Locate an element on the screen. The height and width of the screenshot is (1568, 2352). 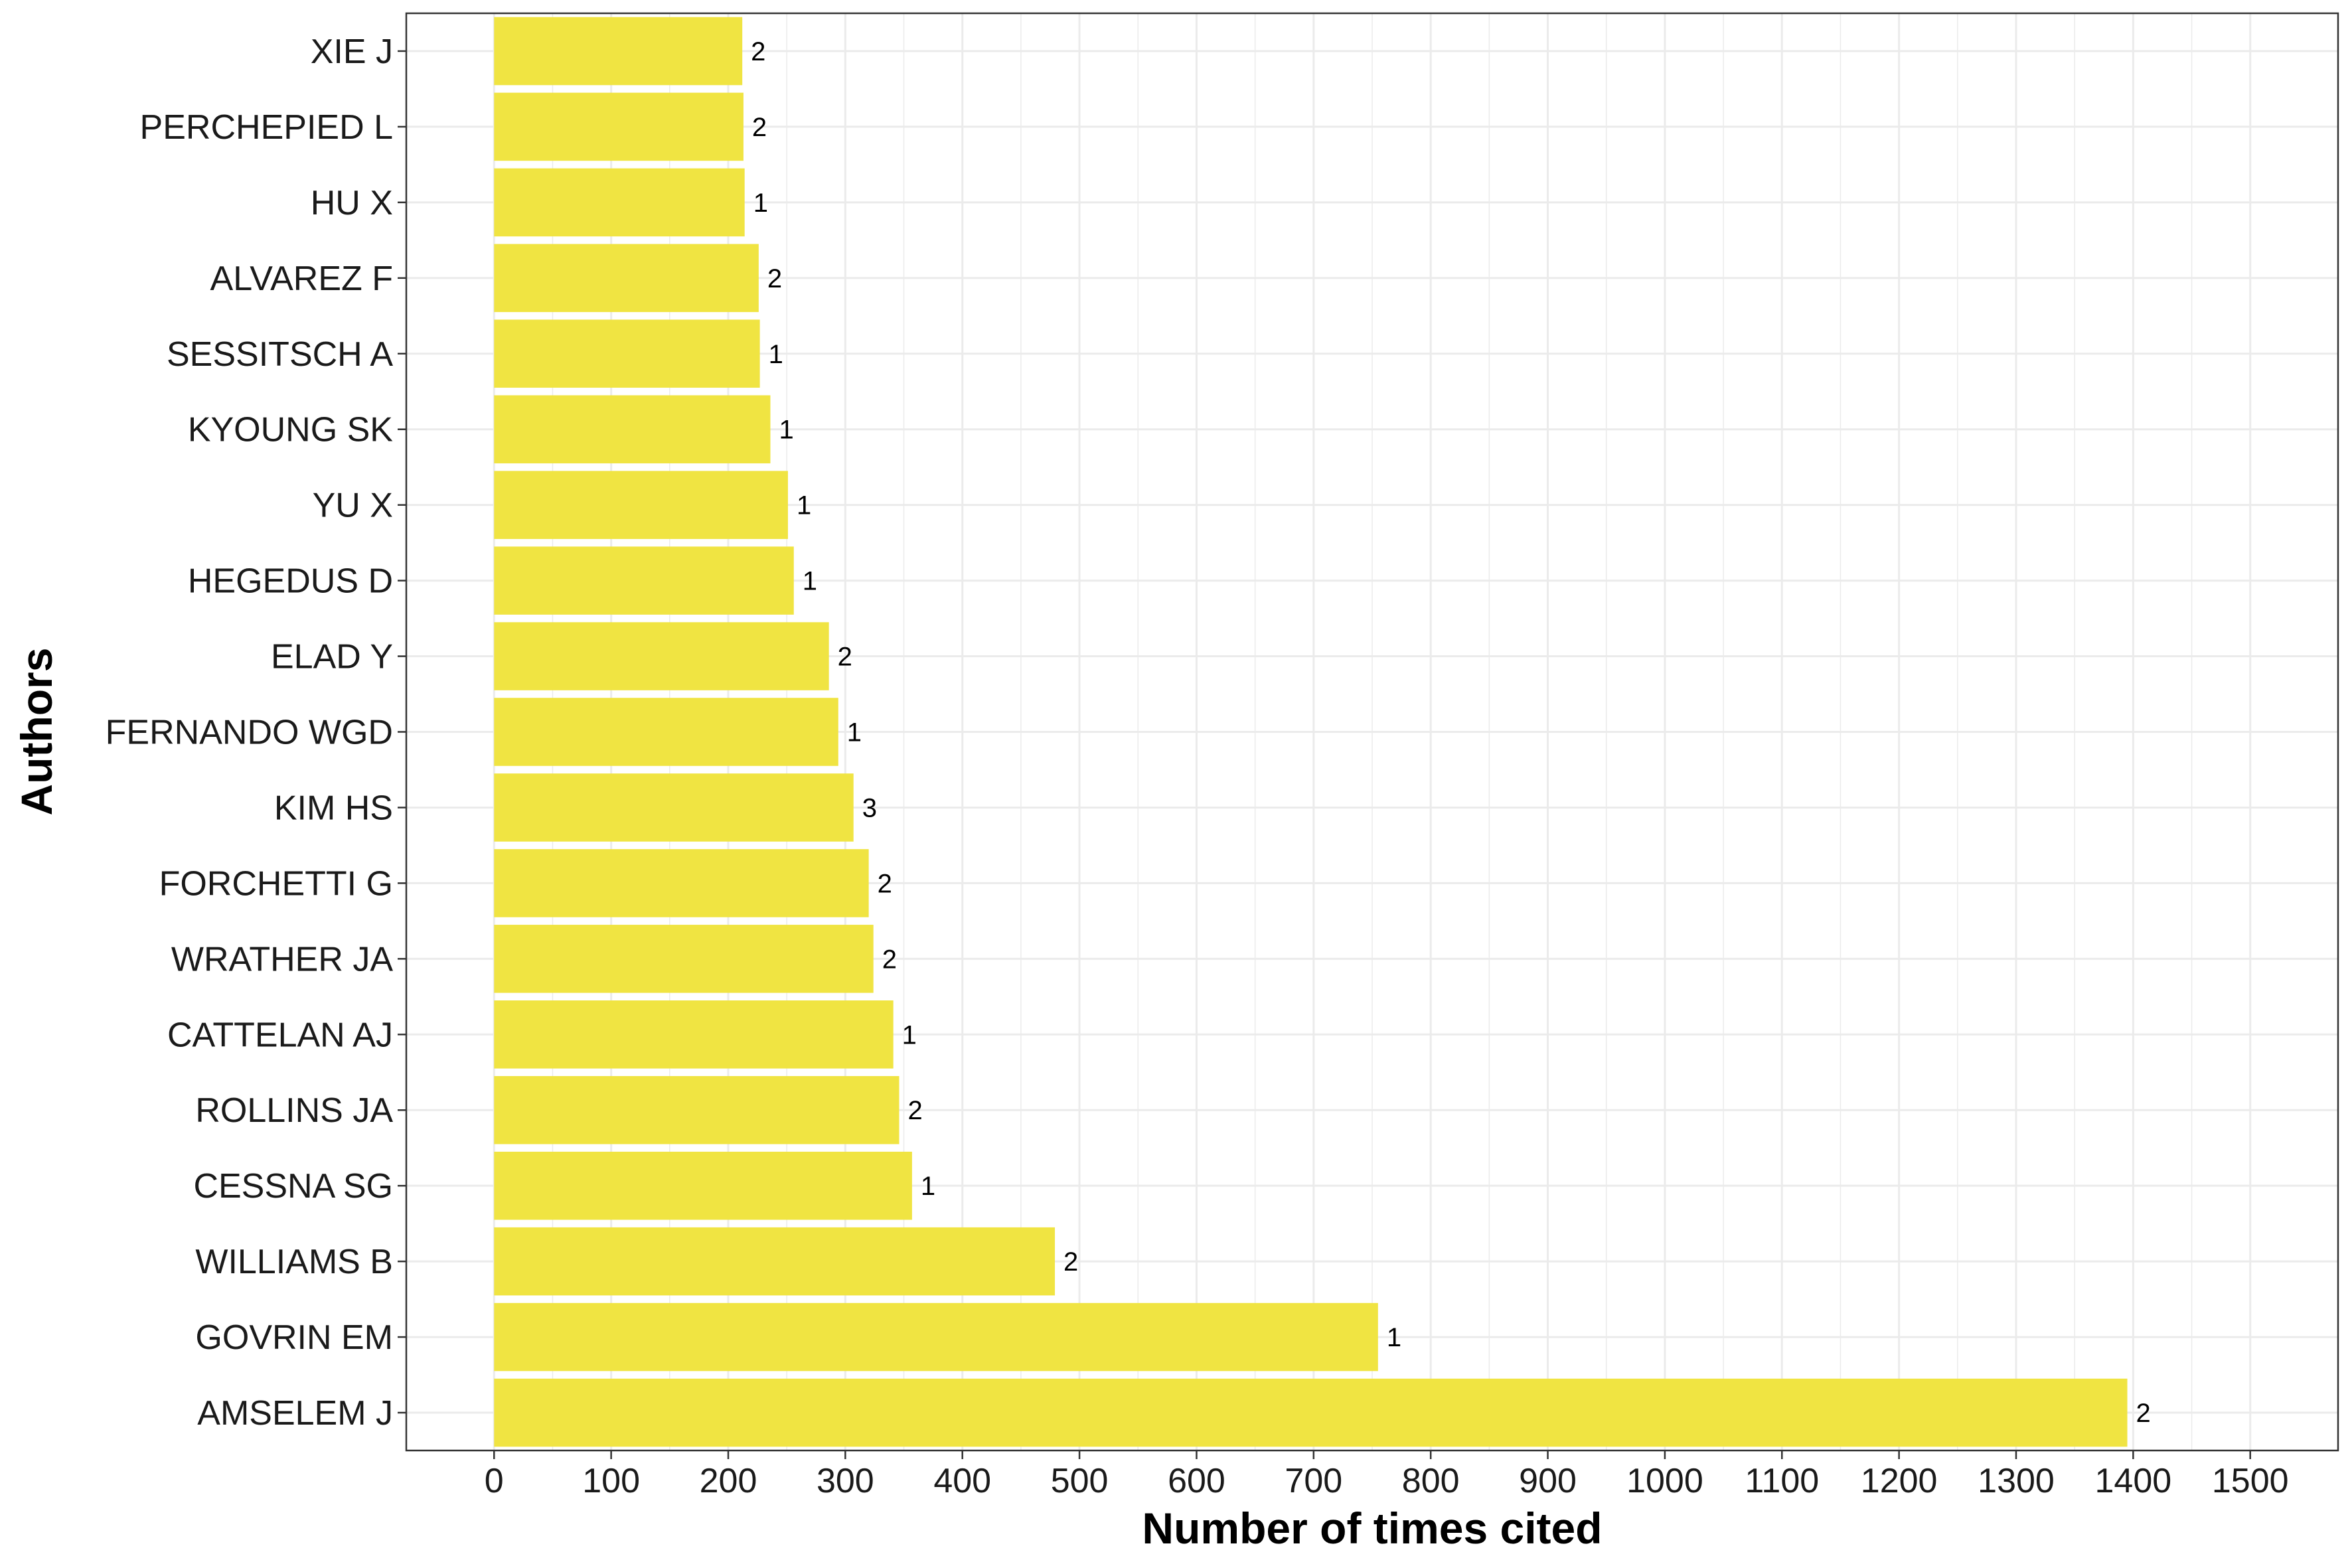
x-tick-label: 600 is located at coordinates (1197, 1481).